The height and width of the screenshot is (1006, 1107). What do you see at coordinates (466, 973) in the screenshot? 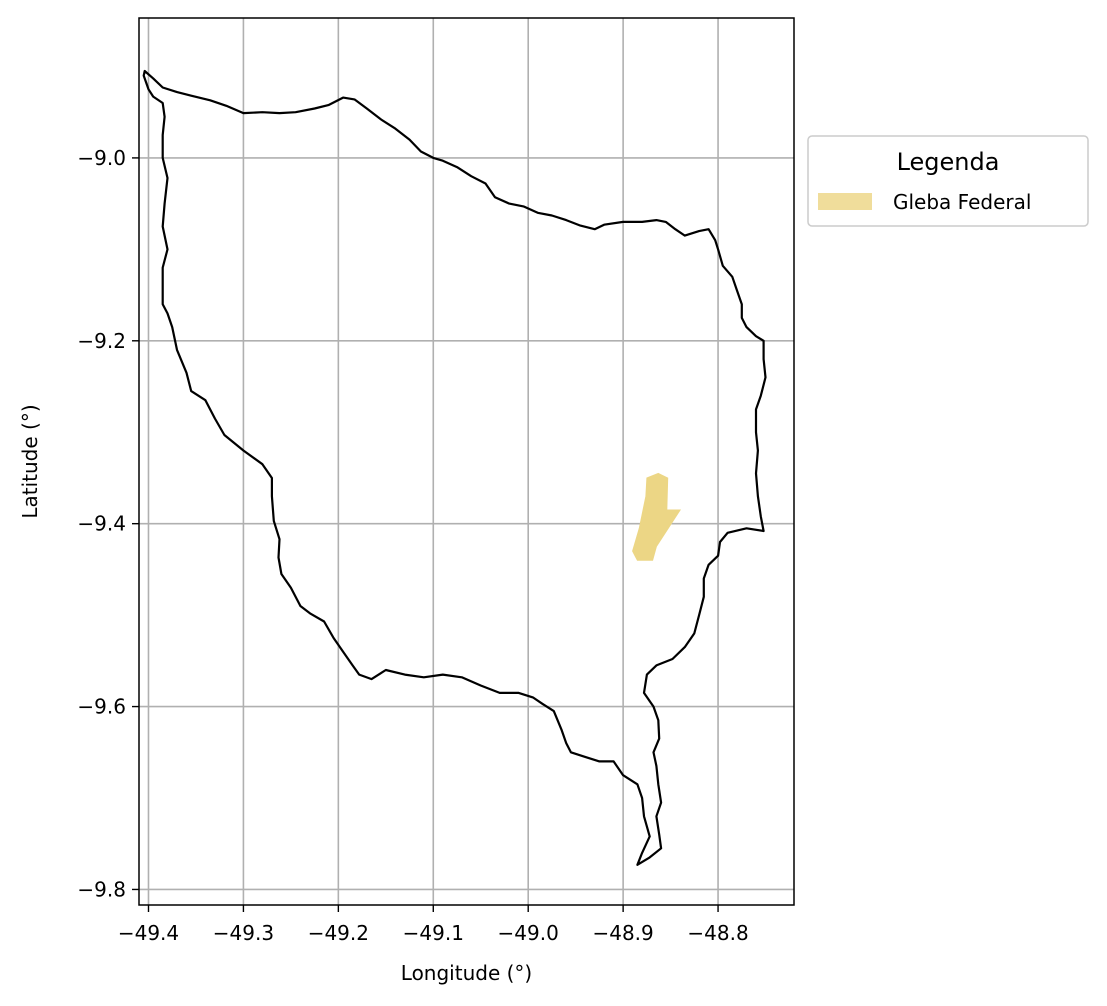
I see `x-axis-label: Longitude (°)` at bounding box center [466, 973].